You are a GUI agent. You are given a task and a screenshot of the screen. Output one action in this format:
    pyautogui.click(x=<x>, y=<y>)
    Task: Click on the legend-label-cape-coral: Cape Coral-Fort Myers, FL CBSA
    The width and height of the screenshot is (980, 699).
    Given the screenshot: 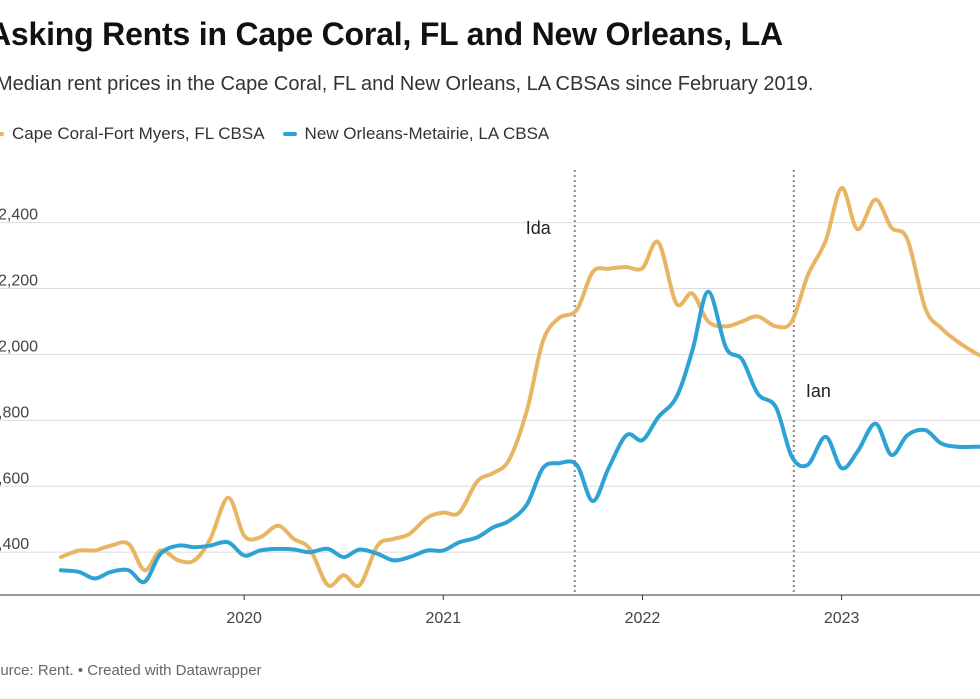 What is the action you would take?
    pyautogui.click(x=138, y=133)
    